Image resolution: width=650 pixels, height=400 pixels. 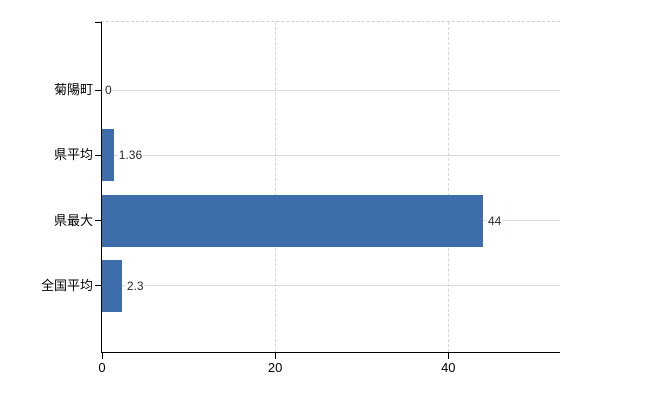 What do you see at coordinates (494, 220) in the screenshot?
I see `value-label: 44` at bounding box center [494, 220].